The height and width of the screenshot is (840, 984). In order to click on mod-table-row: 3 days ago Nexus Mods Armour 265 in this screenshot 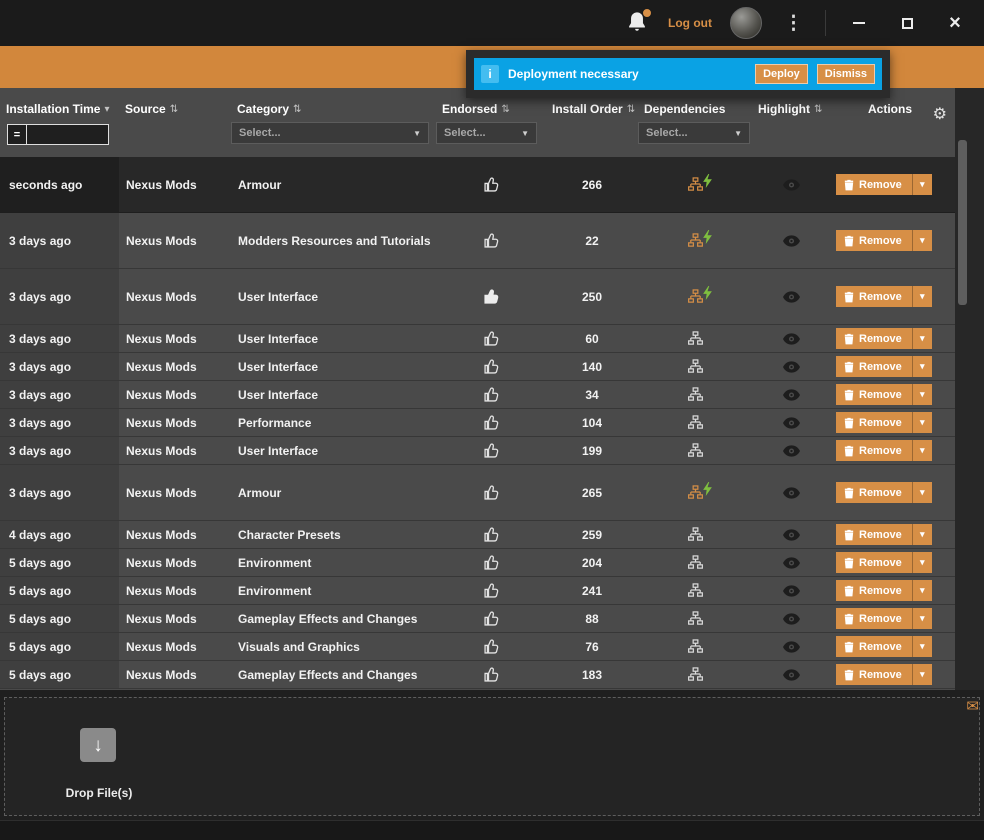, I will do `click(477, 493)`.